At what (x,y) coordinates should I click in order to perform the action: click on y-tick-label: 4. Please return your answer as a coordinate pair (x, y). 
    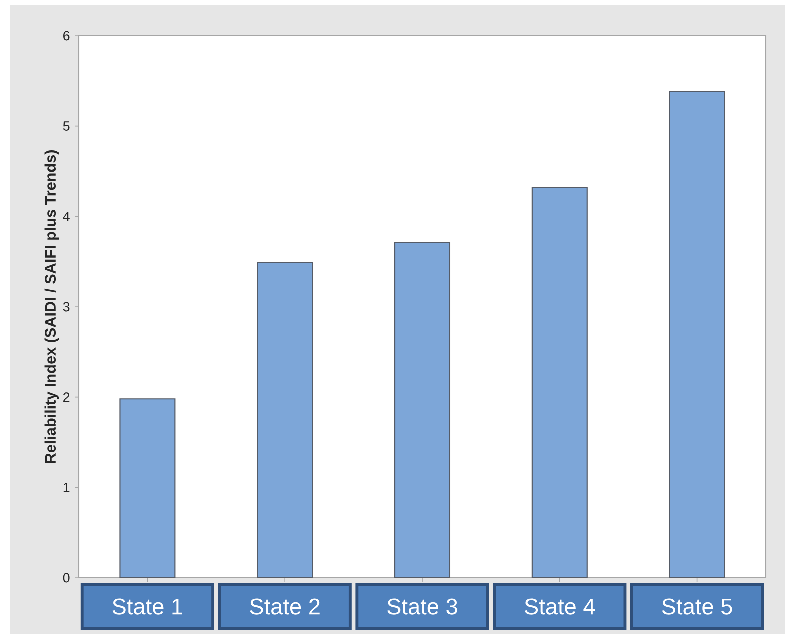
    Looking at the image, I should click on (66, 217).